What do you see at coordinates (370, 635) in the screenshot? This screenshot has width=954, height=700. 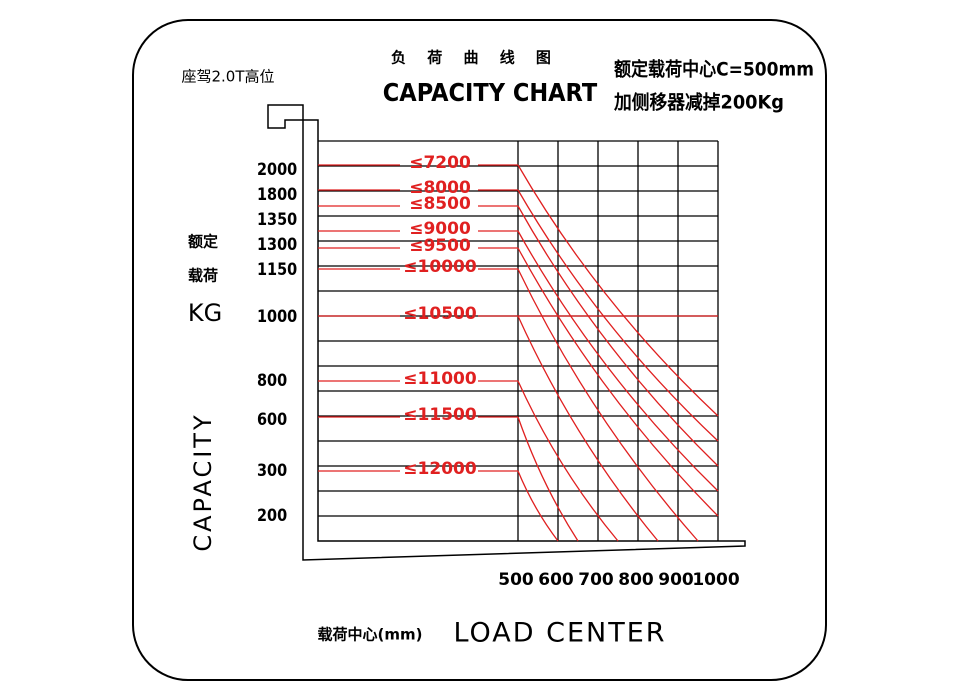 I see `x-label-cn: 载荷中心(mm)` at bounding box center [370, 635].